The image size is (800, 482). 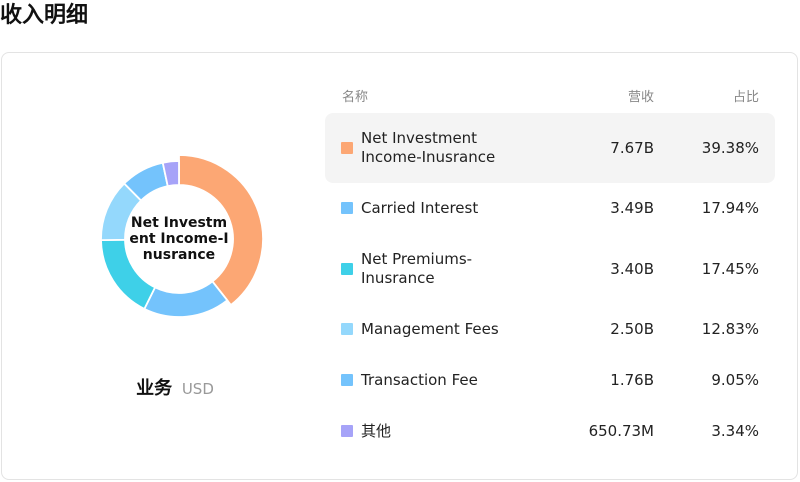 I want to click on row-share: 17.45%, so click(x=730, y=269).